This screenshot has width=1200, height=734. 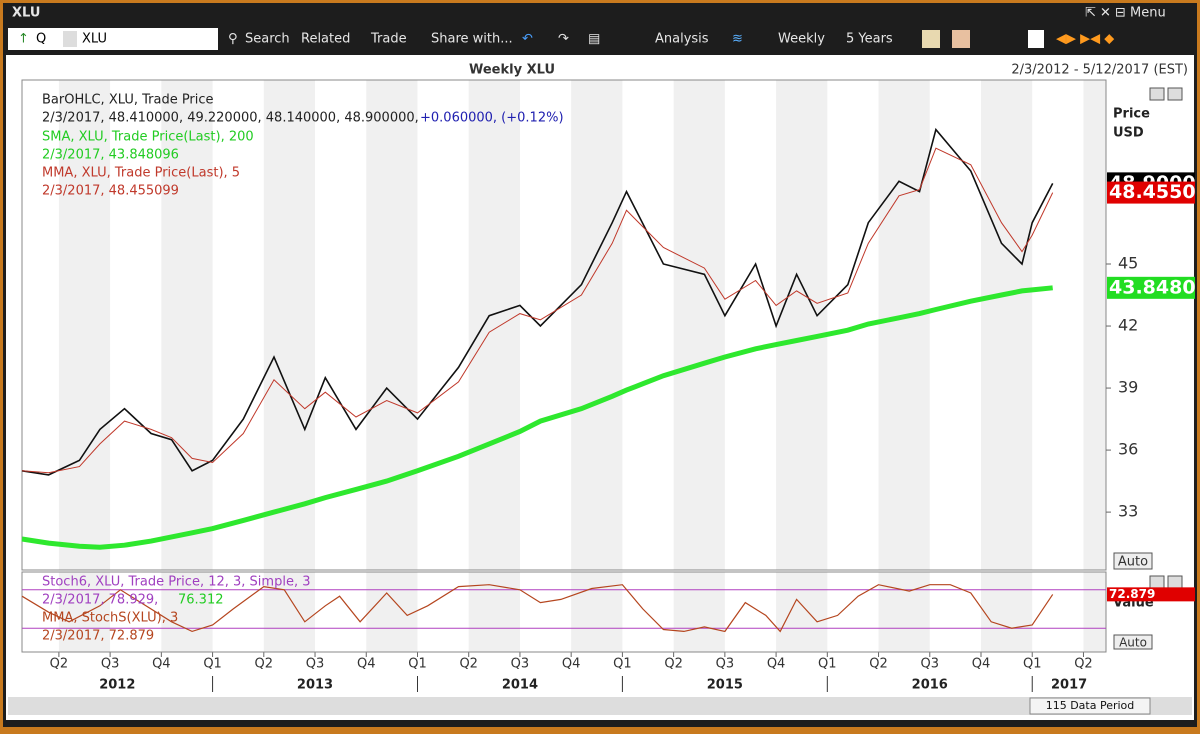 I want to click on year-label: 2017, so click(x=1069, y=685).